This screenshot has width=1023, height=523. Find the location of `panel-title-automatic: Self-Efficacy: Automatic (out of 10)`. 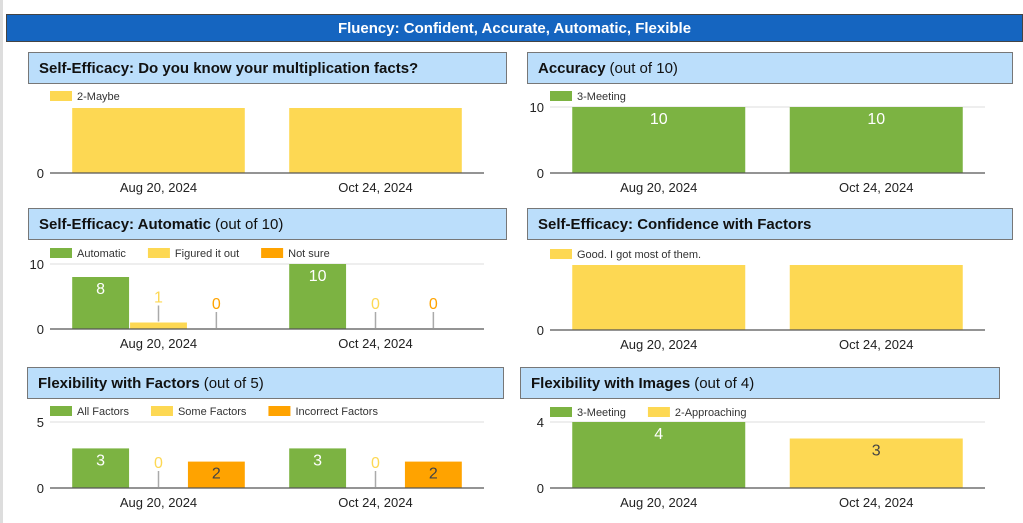

panel-title-automatic: Self-Efficacy: Automatic (out of 10) is located at coordinates (267, 224).